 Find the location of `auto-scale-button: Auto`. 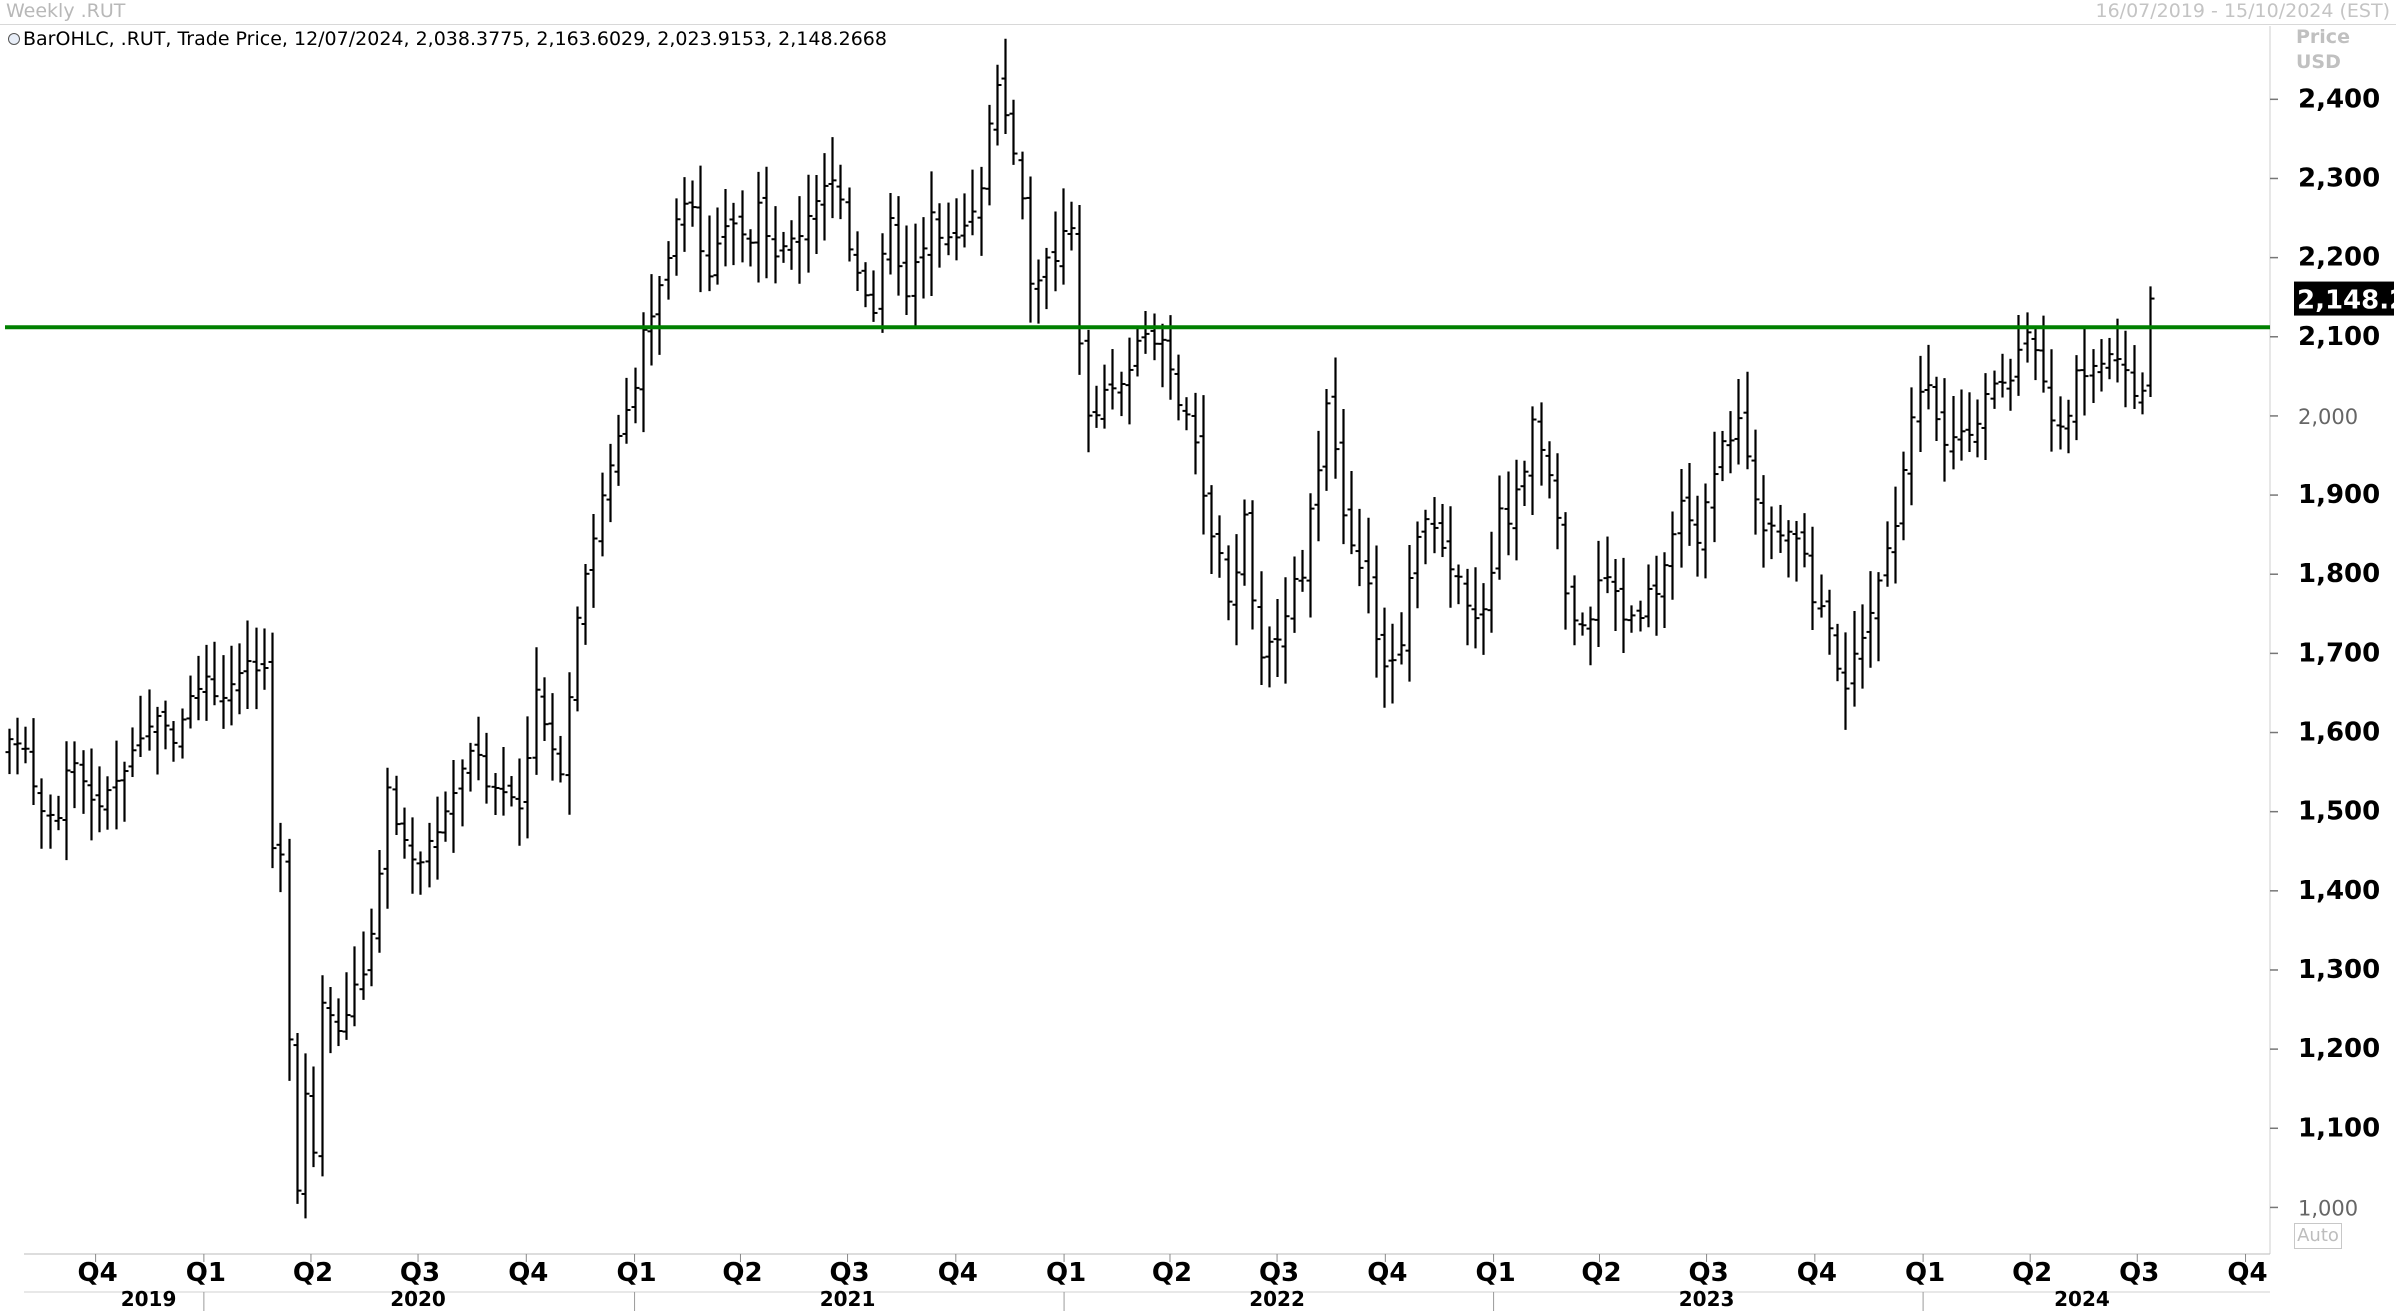

auto-scale-button: Auto is located at coordinates (2318, 1236).